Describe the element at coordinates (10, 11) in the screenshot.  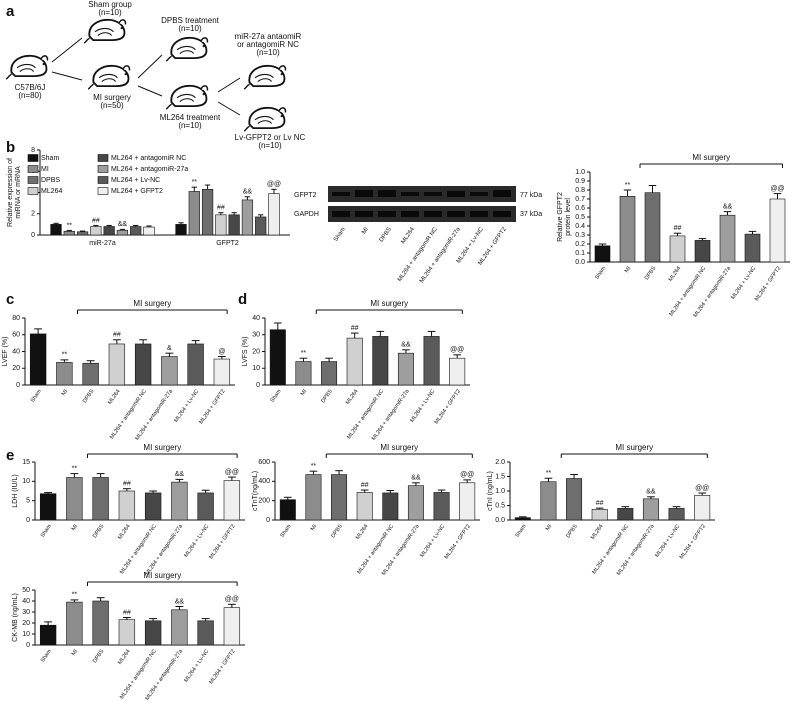
I see `panel-label: a` at that location.